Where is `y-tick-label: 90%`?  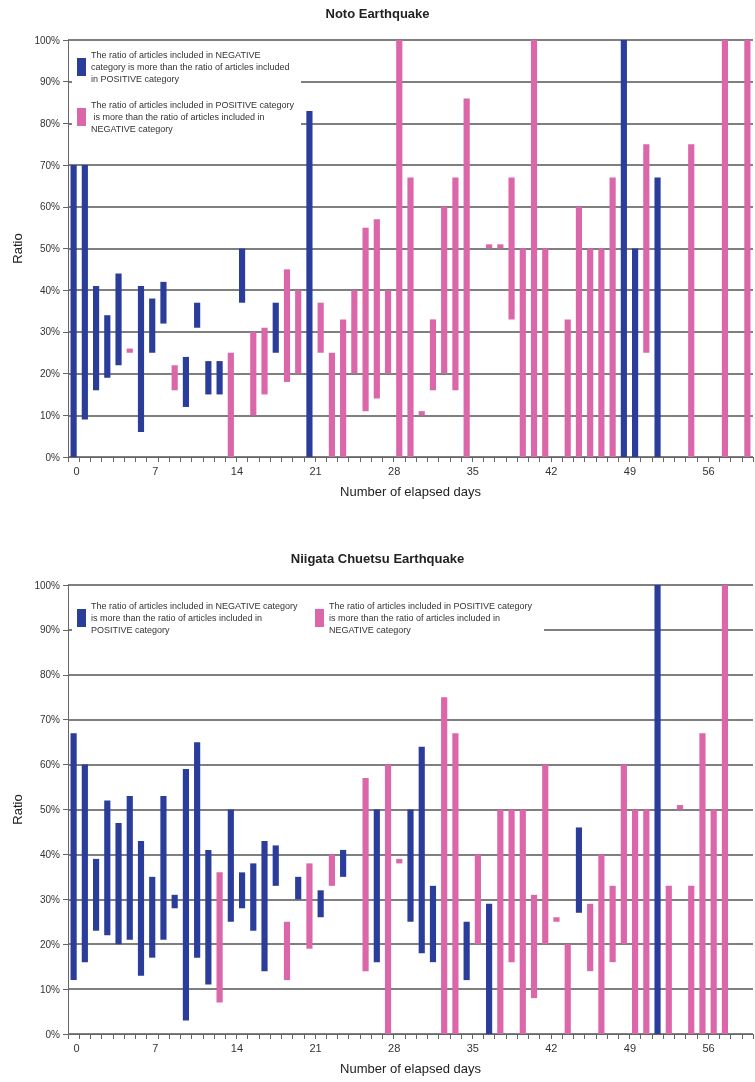 y-tick-label: 90% is located at coordinates (50, 82).